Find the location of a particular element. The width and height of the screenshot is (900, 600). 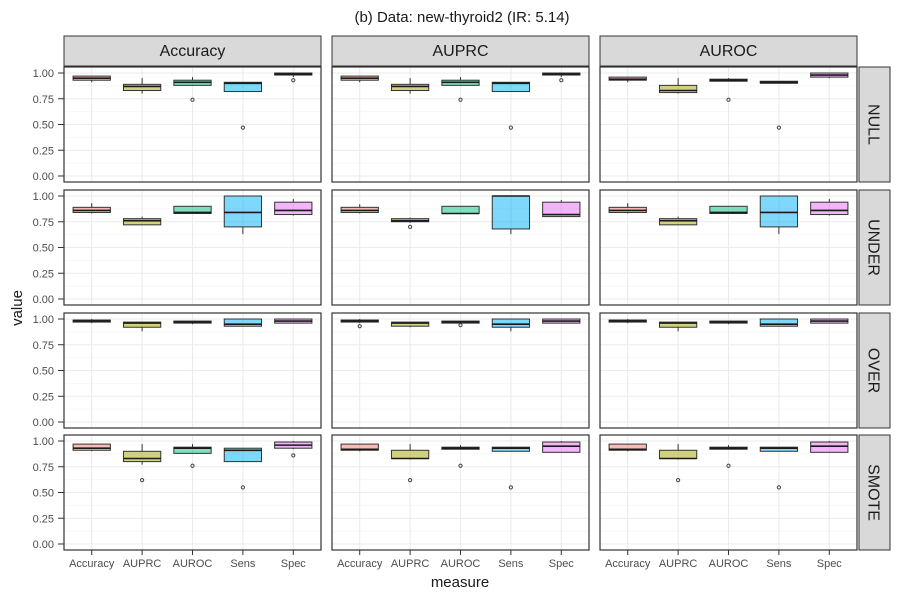

panel-over-auroc is located at coordinates (728, 370).